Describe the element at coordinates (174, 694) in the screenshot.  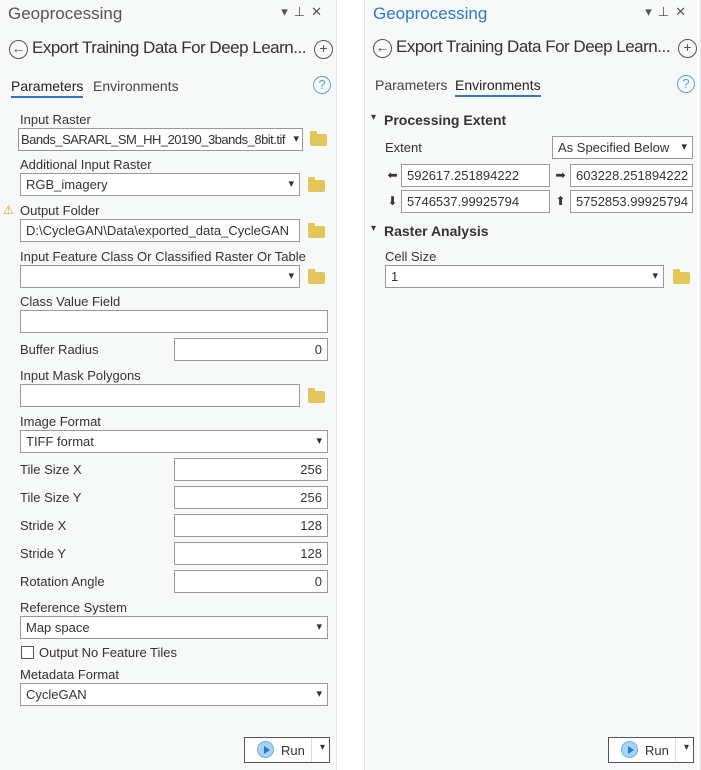
I see `metadata-format-dropdown: CycleGAN` at that location.